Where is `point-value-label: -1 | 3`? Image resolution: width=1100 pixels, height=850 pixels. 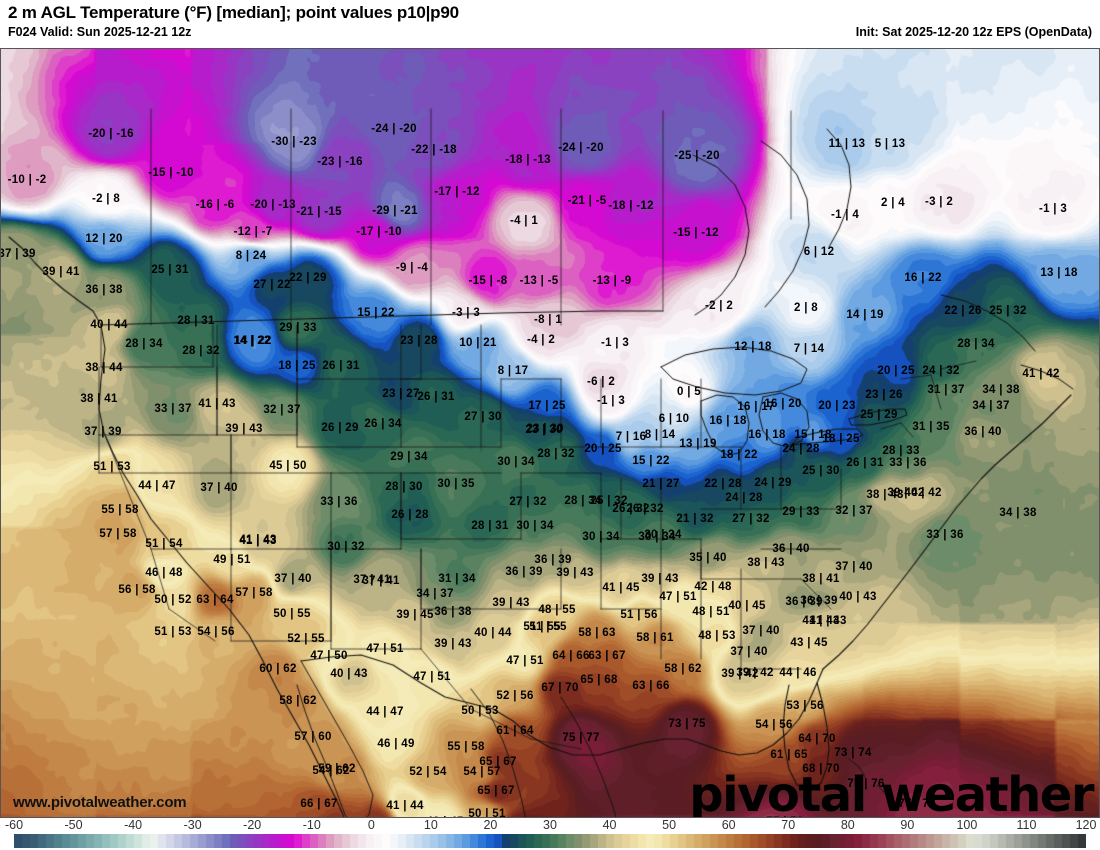 point-value-label: -1 | 3 is located at coordinates (1053, 209).